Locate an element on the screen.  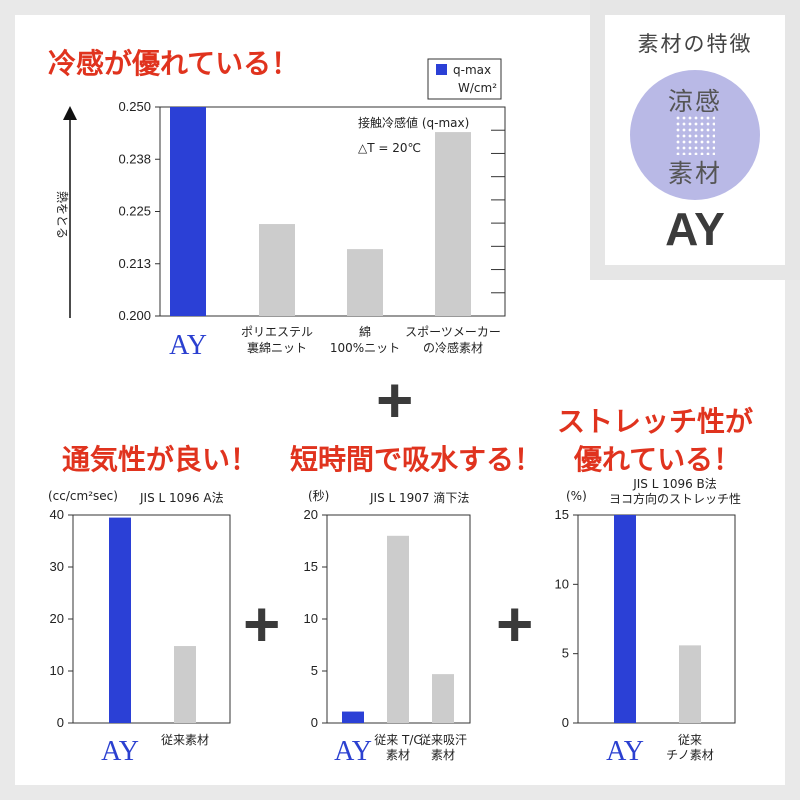
heading-absorb: 短時間で吸水する！ is located at coordinates (416, 459).